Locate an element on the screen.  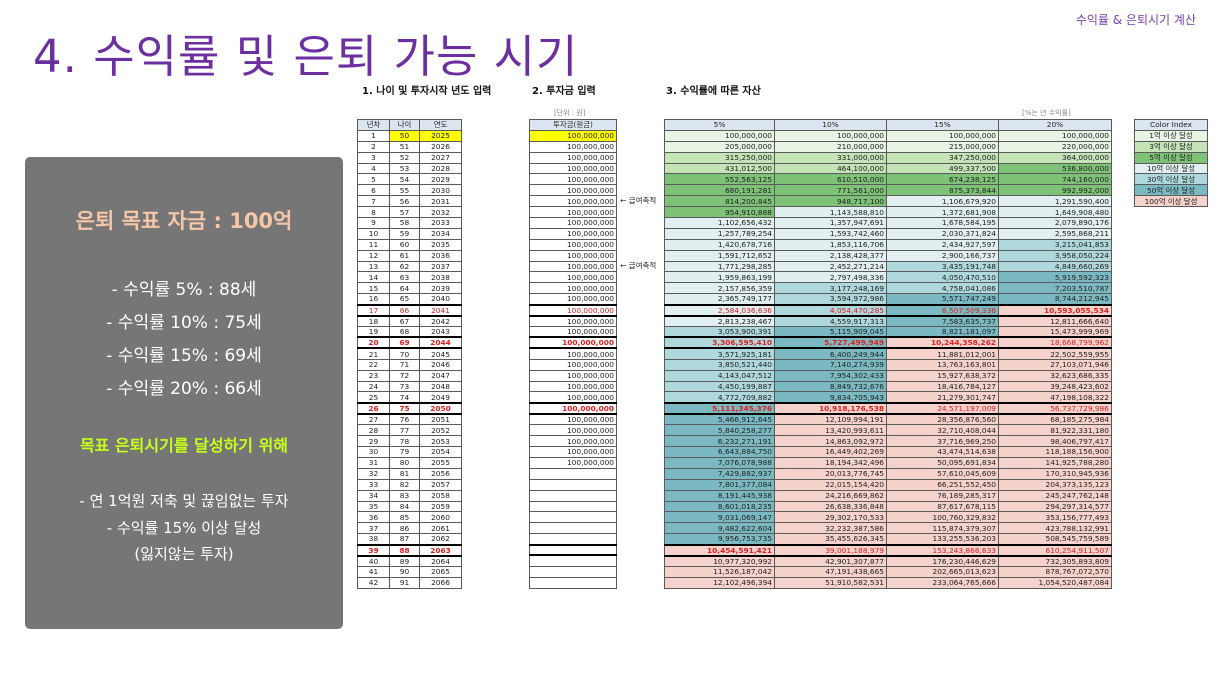
table-cell: 7,203,510,787 is located at coordinates (1055, 288).